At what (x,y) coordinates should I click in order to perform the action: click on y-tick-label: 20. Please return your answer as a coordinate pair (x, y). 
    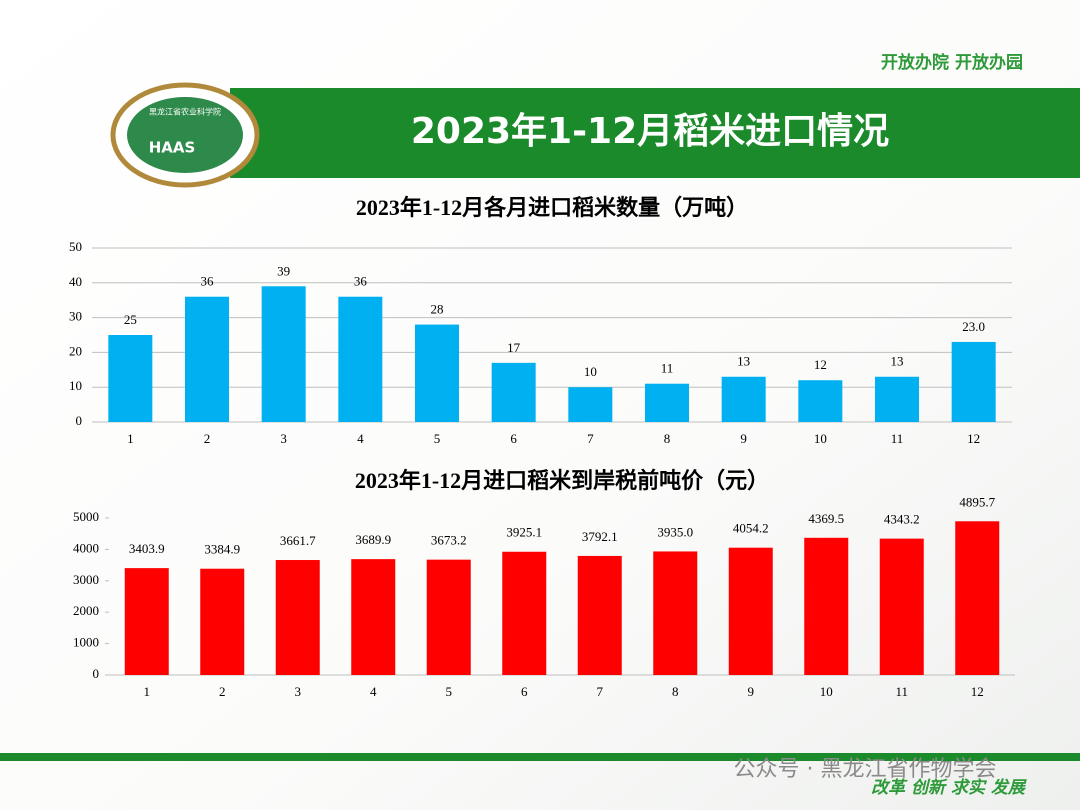
    Looking at the image, I should click on (75, 350).